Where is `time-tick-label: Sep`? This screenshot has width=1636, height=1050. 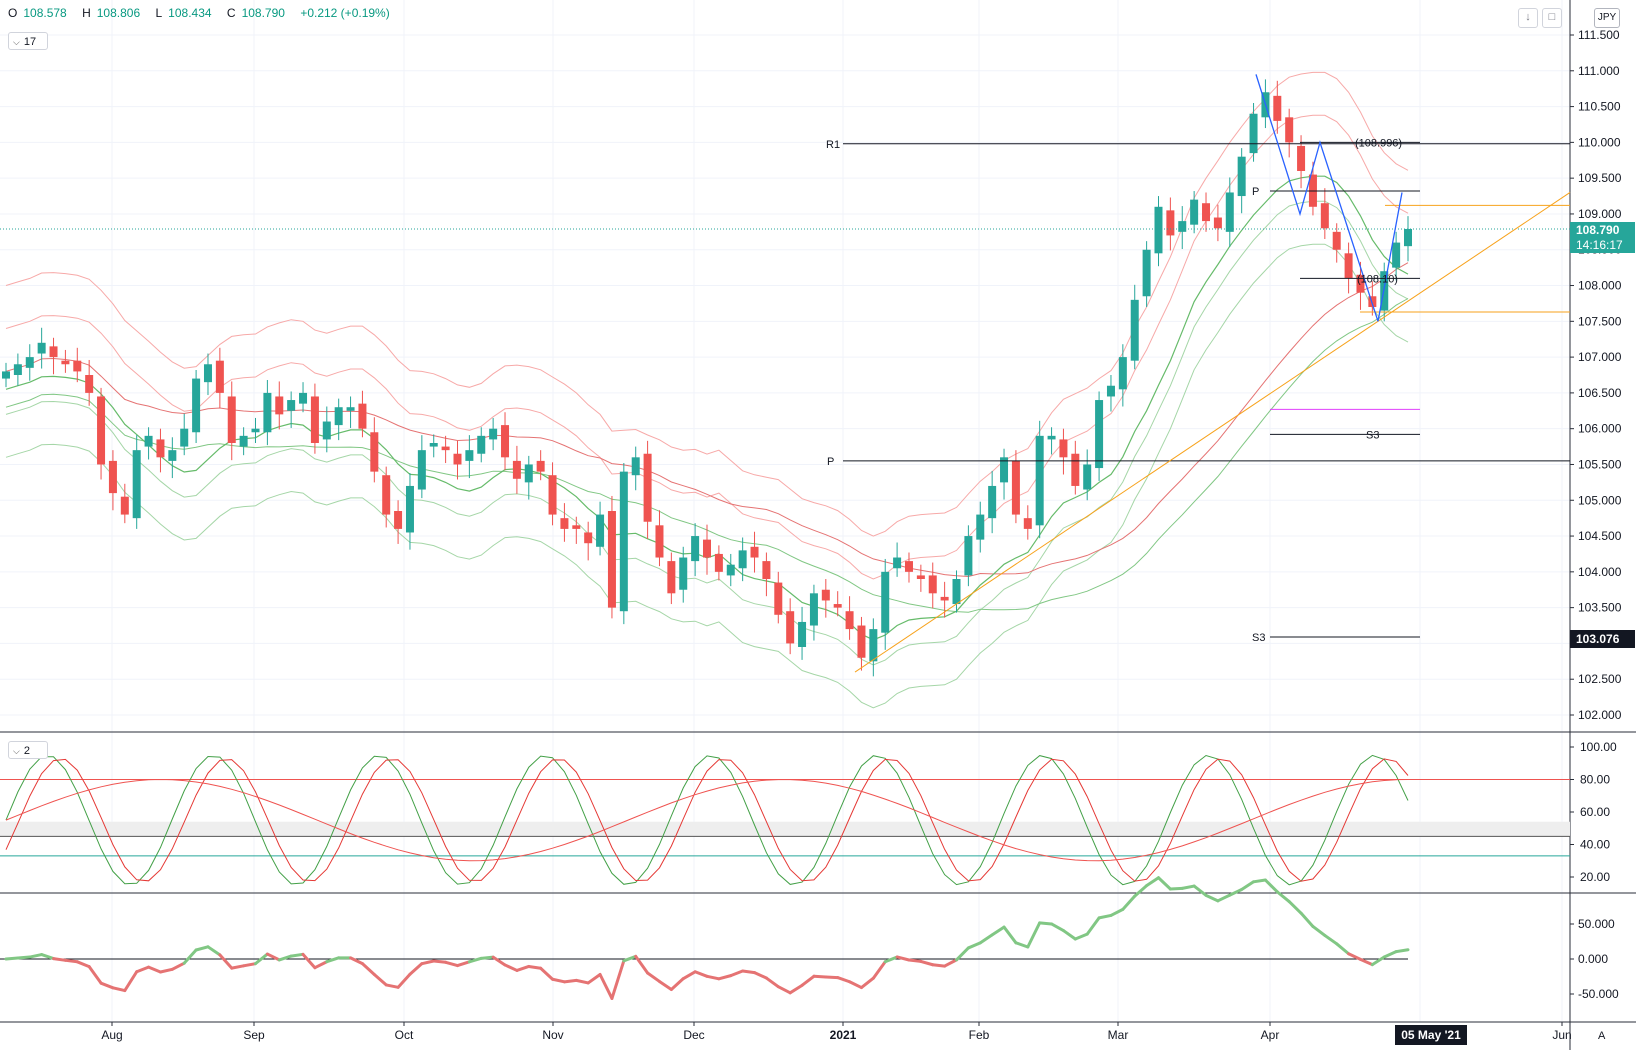
time-tick-label: Sep is located at coordinates (254, 1035).